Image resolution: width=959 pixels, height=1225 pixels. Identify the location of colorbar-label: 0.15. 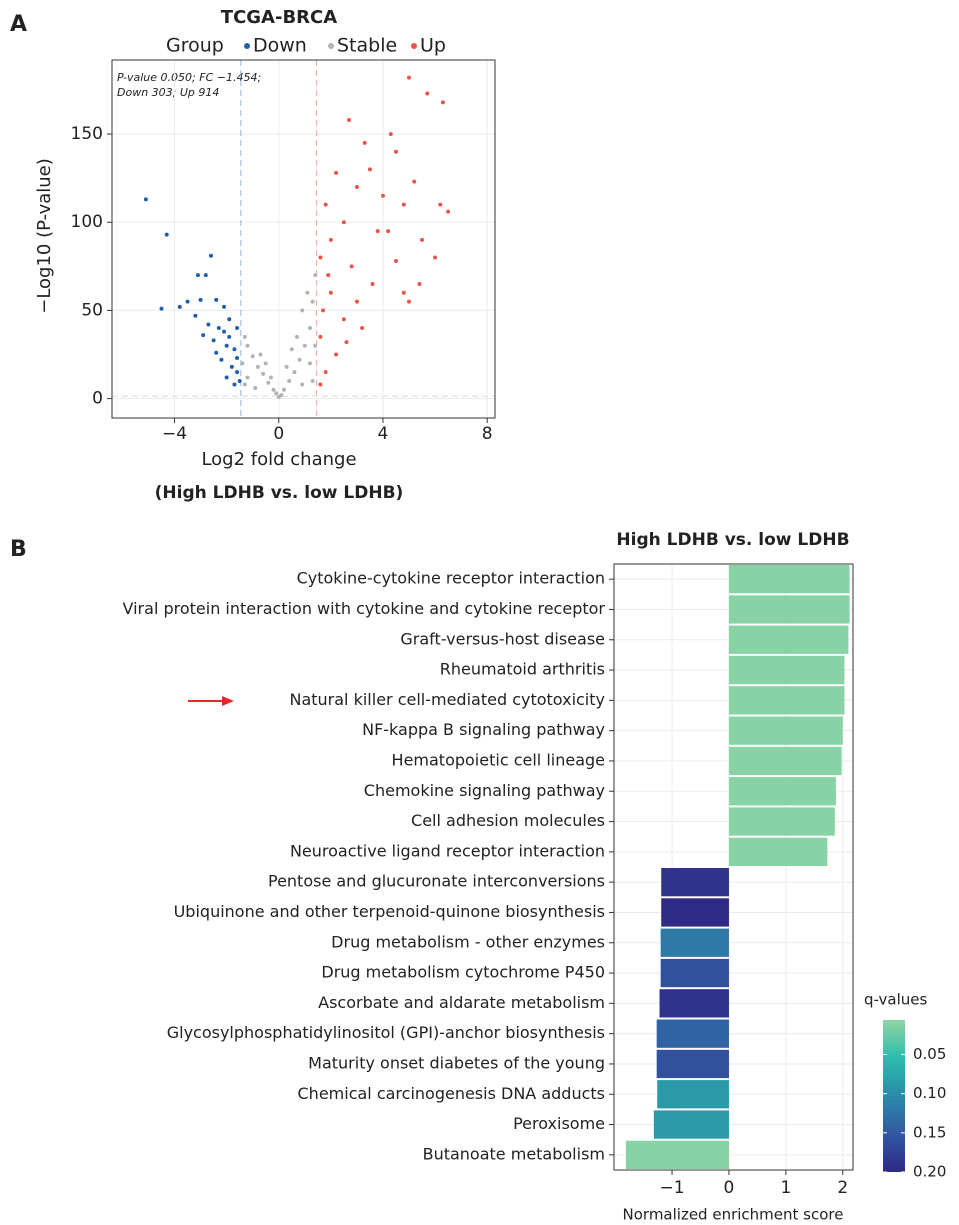
(929, 1132).